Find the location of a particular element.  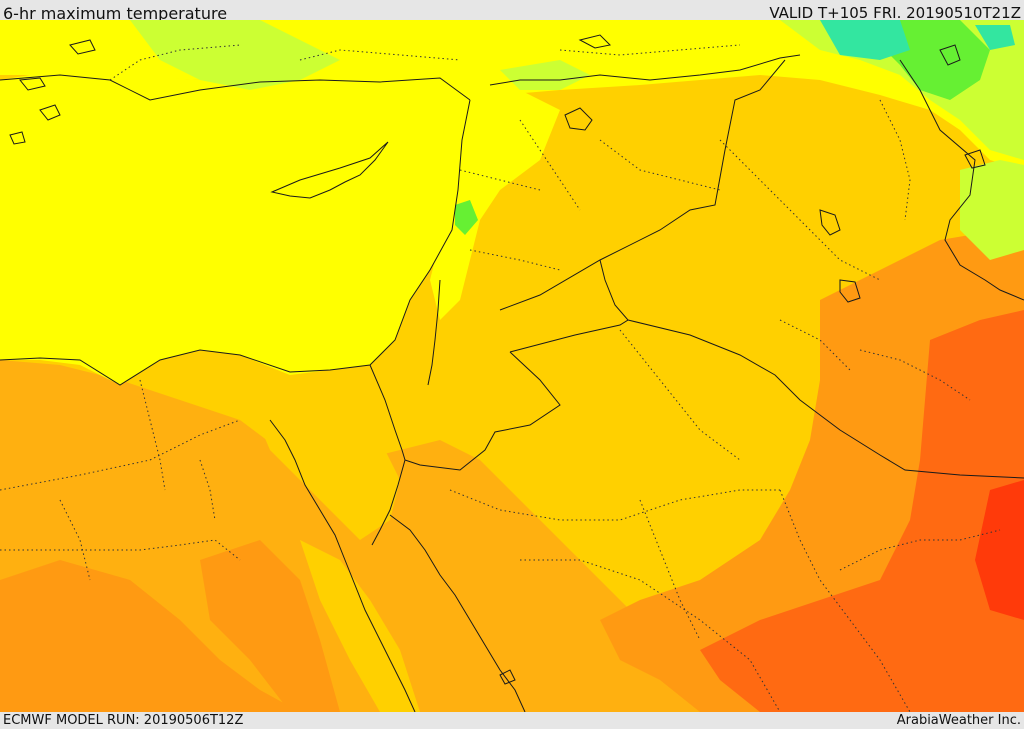

map-title: 6-hr maximum temperature is located at coordinates (115, 13).